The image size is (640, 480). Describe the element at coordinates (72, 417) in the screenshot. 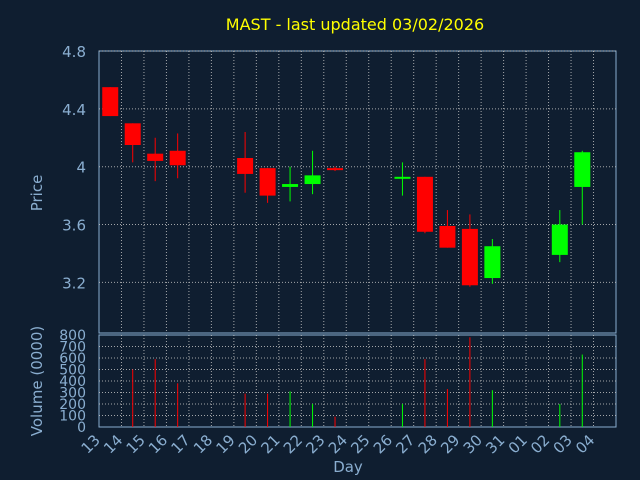

I see `volume-tick-label: 100` at that location.